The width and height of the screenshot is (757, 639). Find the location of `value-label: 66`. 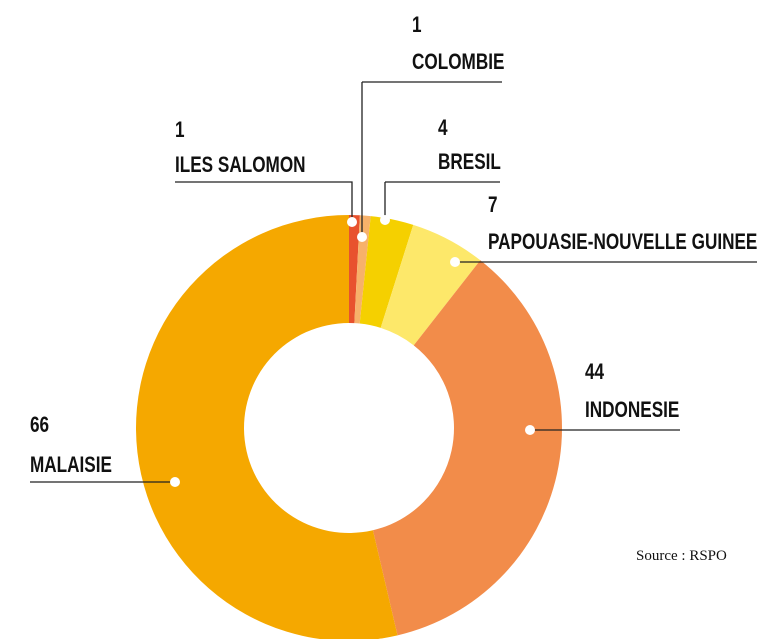

value-label: 66 is located at coordinates (39, 425).